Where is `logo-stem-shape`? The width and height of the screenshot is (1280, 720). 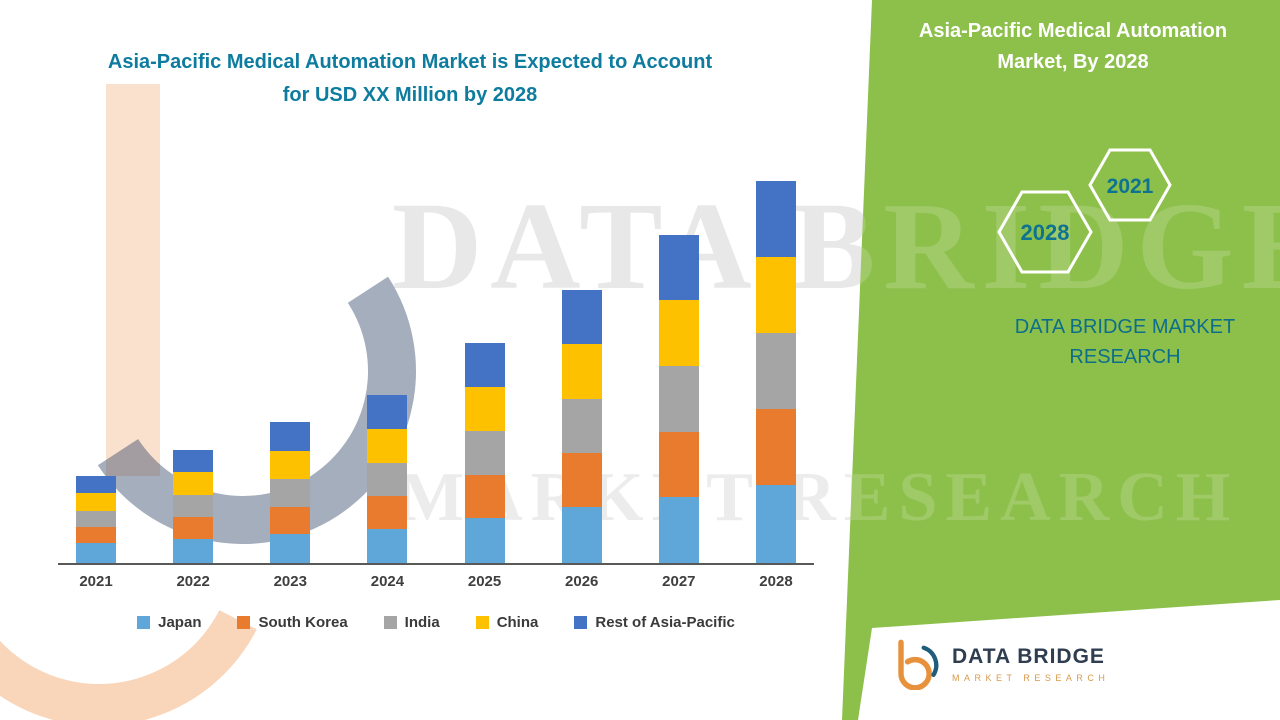 logo-stem-shape is located at coordinates (133, 280).